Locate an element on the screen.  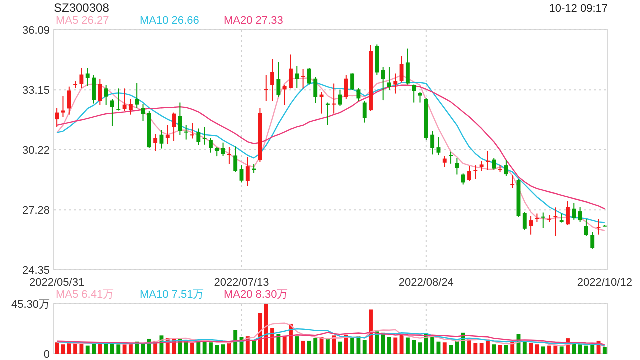
legend: MA5 26.27 is located at coordinates (83, 21).